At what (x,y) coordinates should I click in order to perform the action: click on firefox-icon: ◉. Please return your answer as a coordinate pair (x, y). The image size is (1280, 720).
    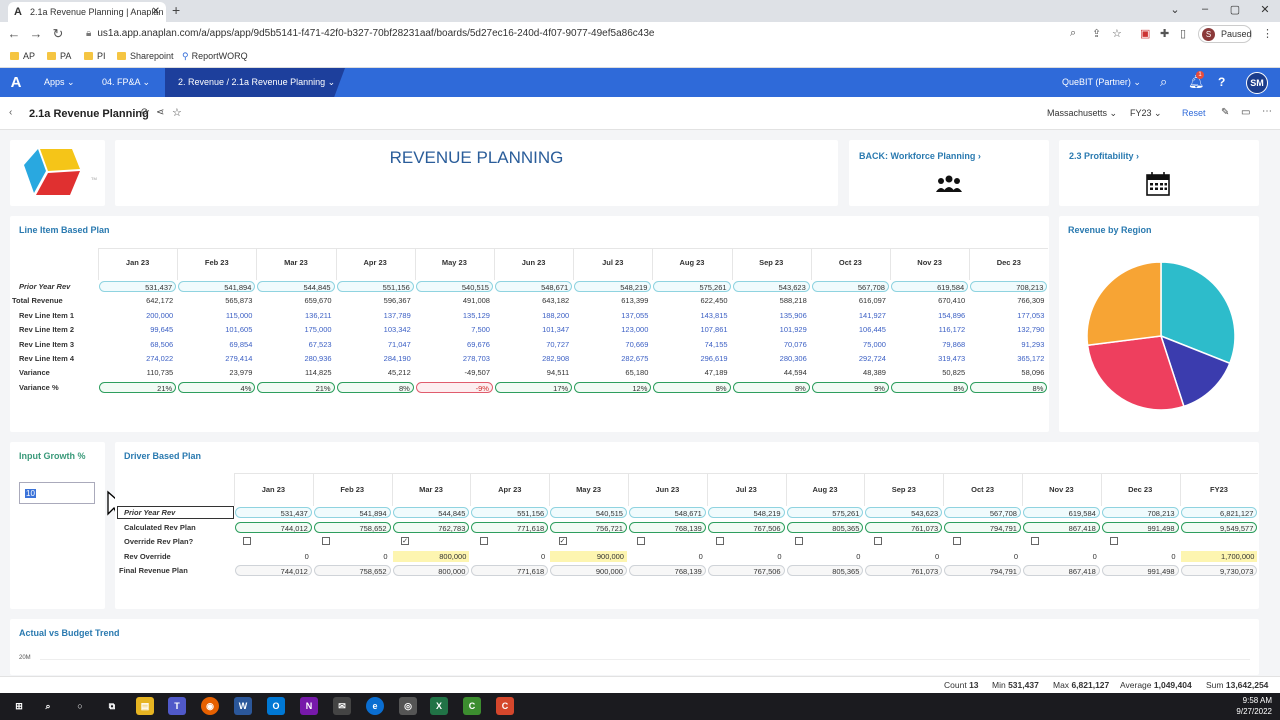
    Looking at the image, I should click on (210, 706).